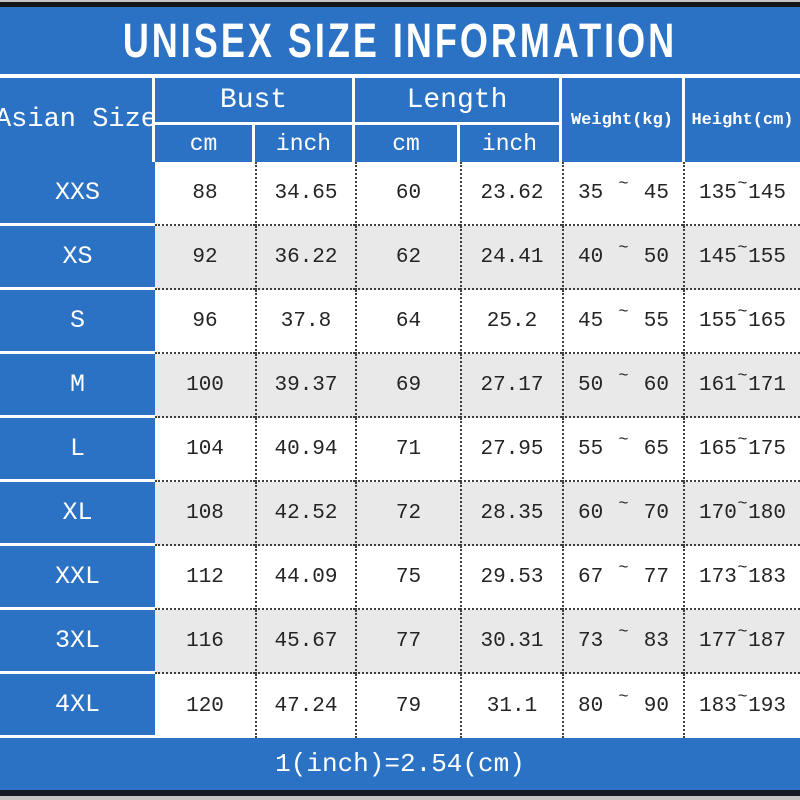 This screenshot has height=800, width=800. Describe the element at coordinates (305, 706) in the screenshot. I see `bust-inch-cell: 47.24` at that location.